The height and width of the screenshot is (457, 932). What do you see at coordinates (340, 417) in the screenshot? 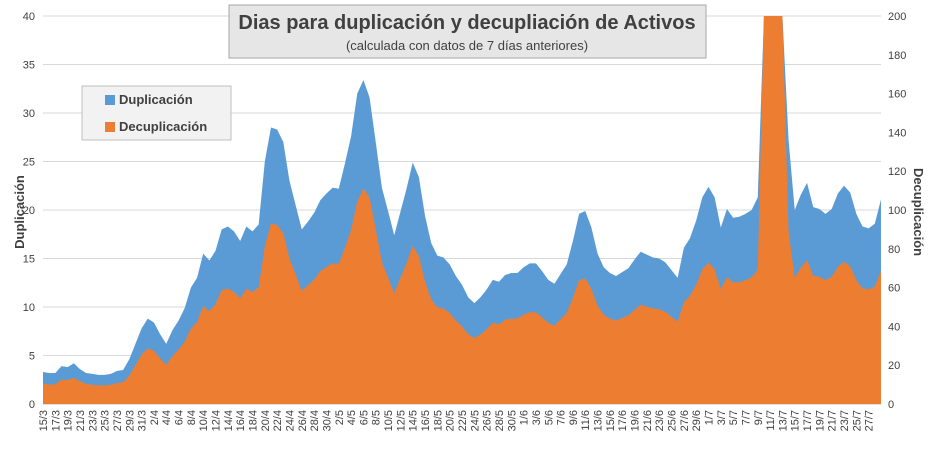
I see `x-tick-label: 2/5` at bounding box center [340, 417].